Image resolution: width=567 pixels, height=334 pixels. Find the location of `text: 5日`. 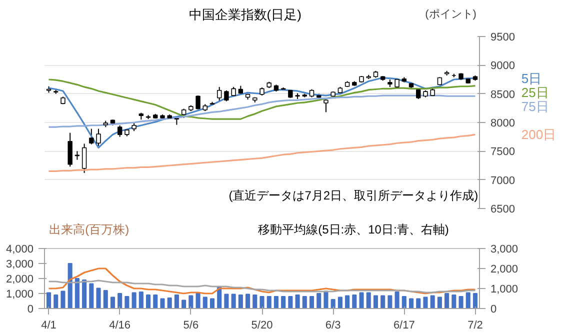

text: 5日 is located at coordinates (531, 78).